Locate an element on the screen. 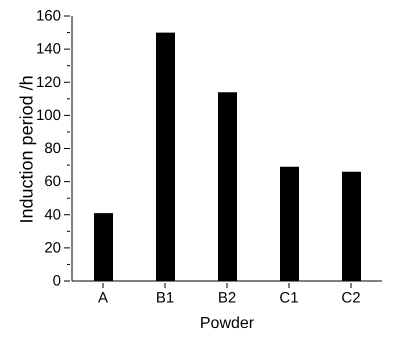 This screenshot has width=400, height=340. y-tick-label: 140 is located at coordinates (48, 49).